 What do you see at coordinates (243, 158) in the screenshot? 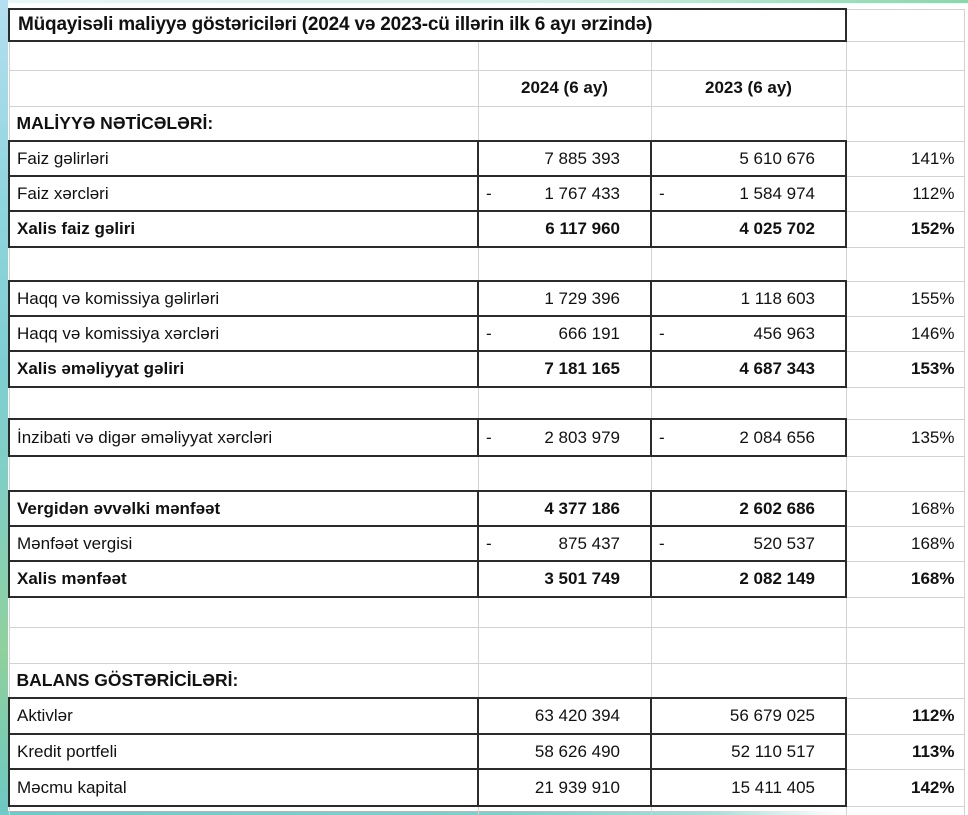
I see `cell-label: Faiz gəlirləri` at bounding box center [243, 158].